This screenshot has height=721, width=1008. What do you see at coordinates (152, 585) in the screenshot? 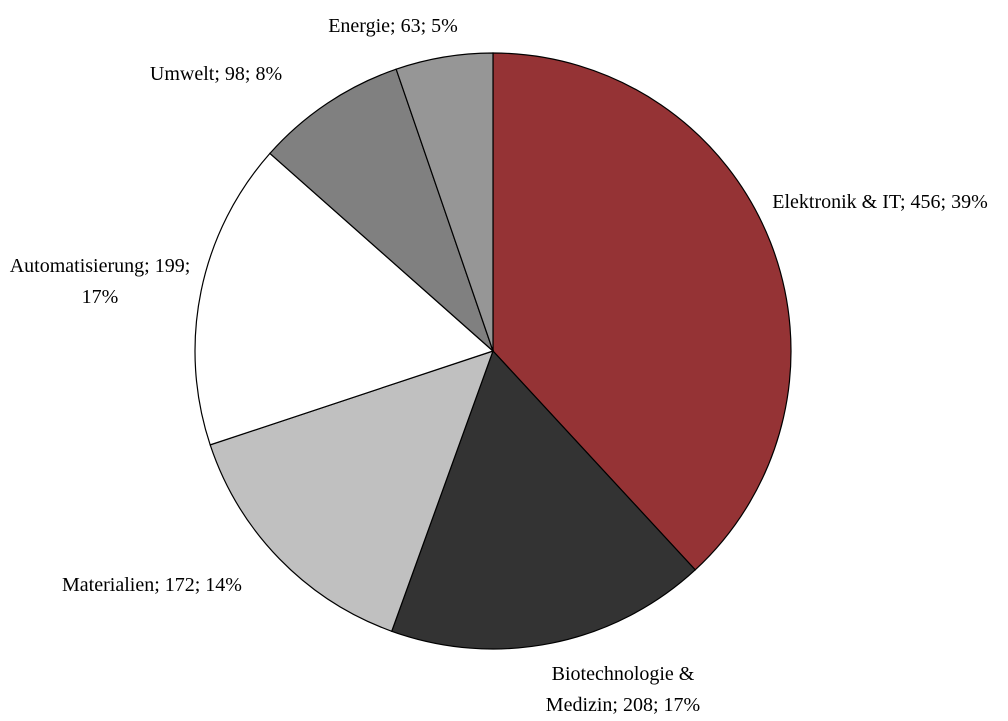
I see `data-label: Materialien; 172; 14%` at bounding box center [152, 585].